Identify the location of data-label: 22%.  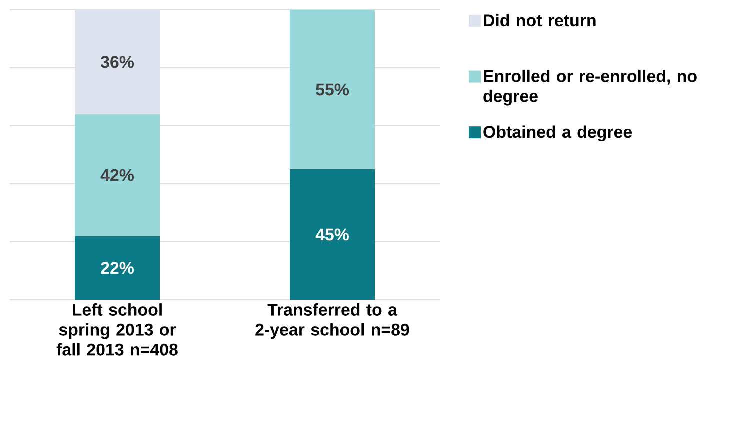
(117, 268).